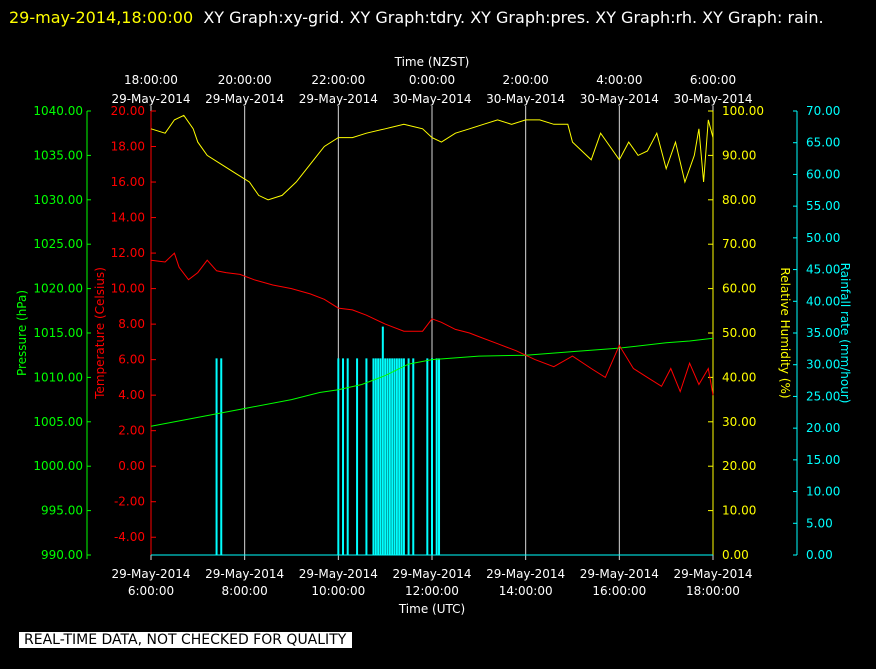  I want to click on humidity-series-line, so click(432, 157).